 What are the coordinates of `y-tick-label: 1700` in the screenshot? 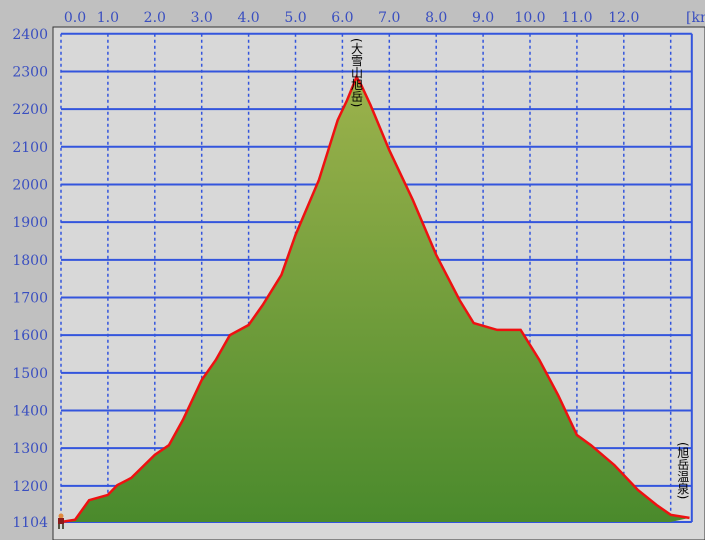 It's located at (30, 298).